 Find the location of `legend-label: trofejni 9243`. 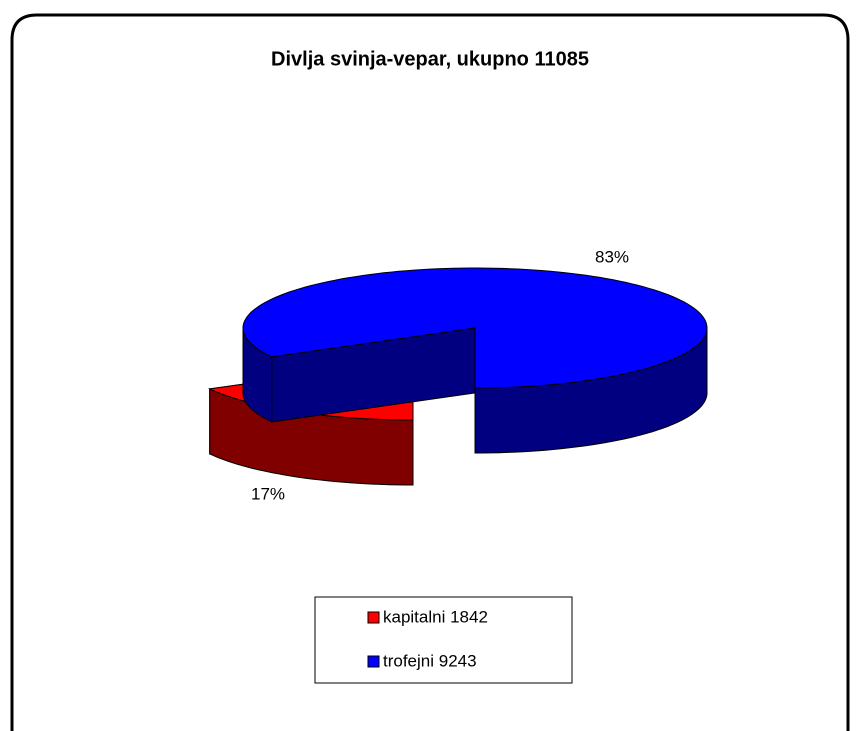

legend-label: trofejni 9243 is located at coordinates (430, 660).